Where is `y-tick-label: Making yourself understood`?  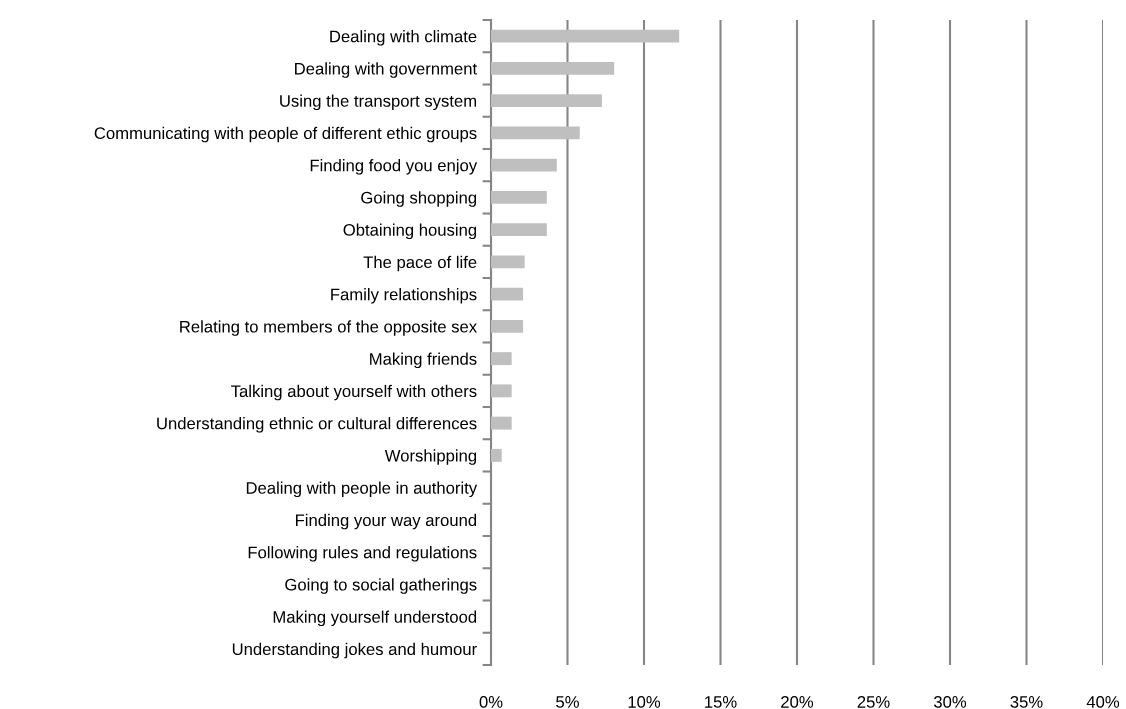 y-tick-label: Making yourself understood is located at coordinates (375, 618).